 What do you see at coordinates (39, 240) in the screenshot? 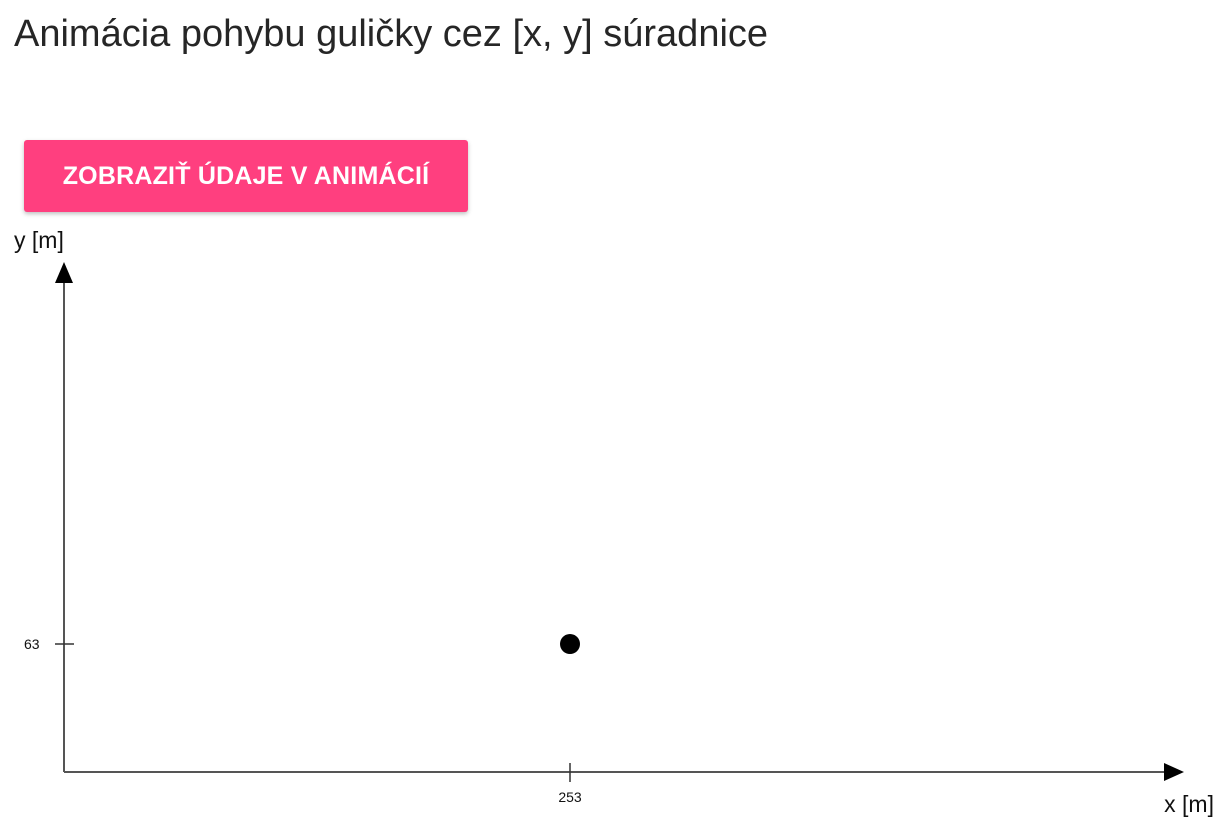
I see `y-axis-label: y [m]` at bounding box center [39, 240].